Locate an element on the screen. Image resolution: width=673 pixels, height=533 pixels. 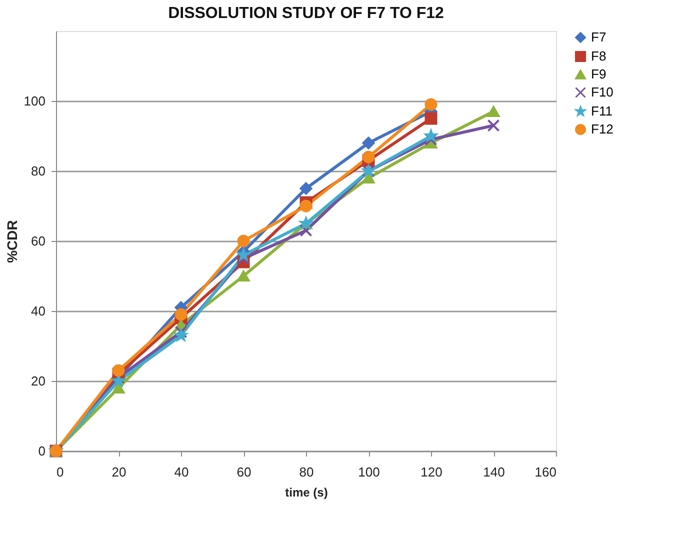
y-axis-title: %CDR is located at coordinates (12, 241).